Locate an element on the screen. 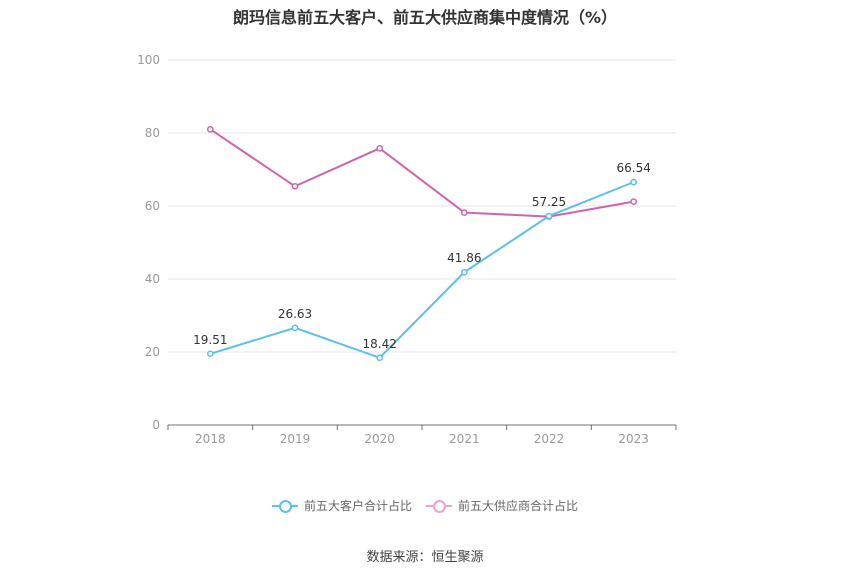 Image resolution: width=850 pixels, height=575 pixels. y-tick-label: 80 is located at coordinates (152, 133).